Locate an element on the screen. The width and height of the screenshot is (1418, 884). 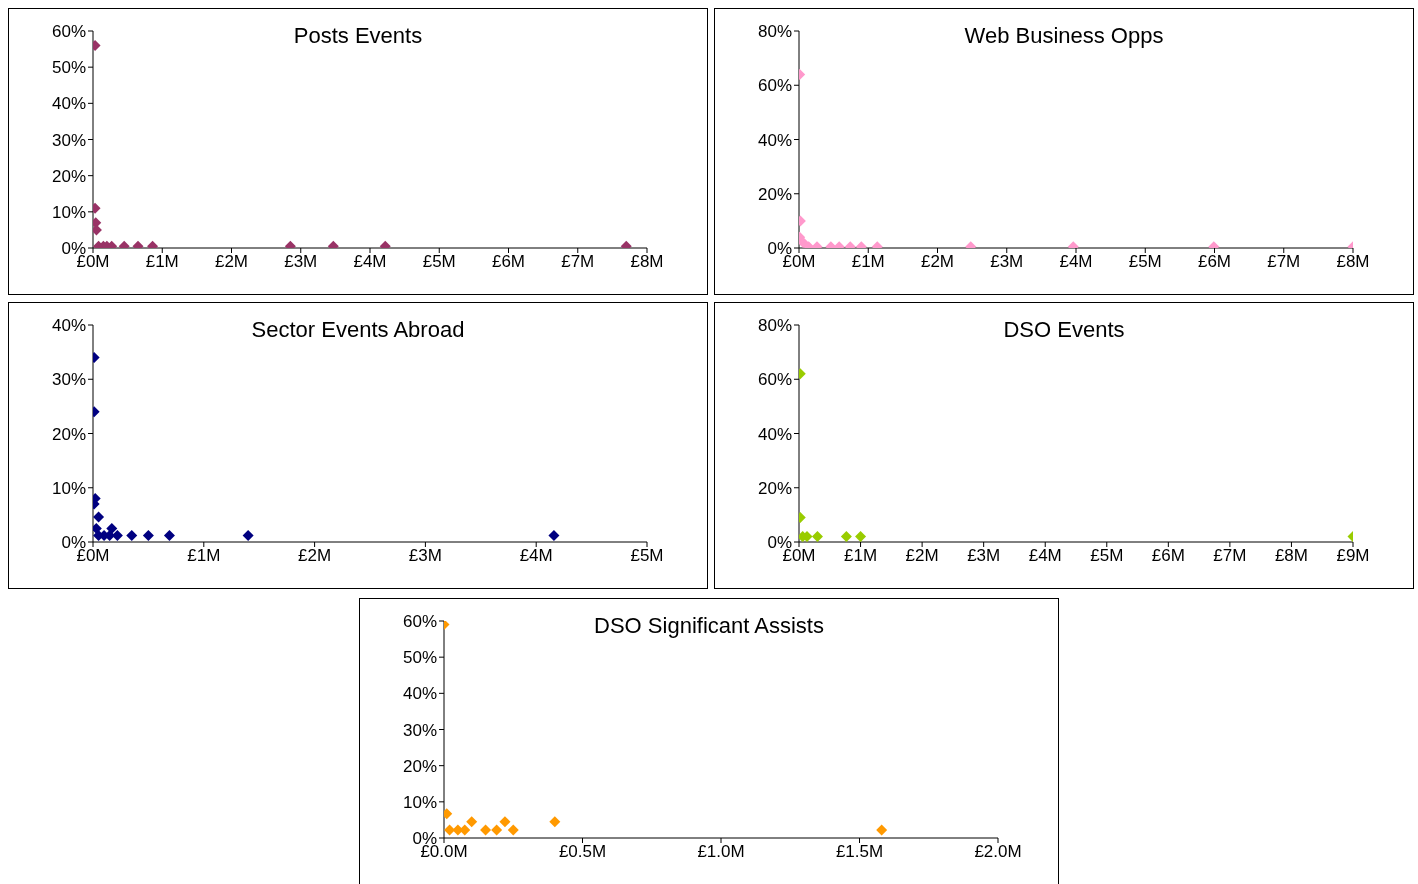
x-tick-label: £0.5M is located at coordinates (582, 852).